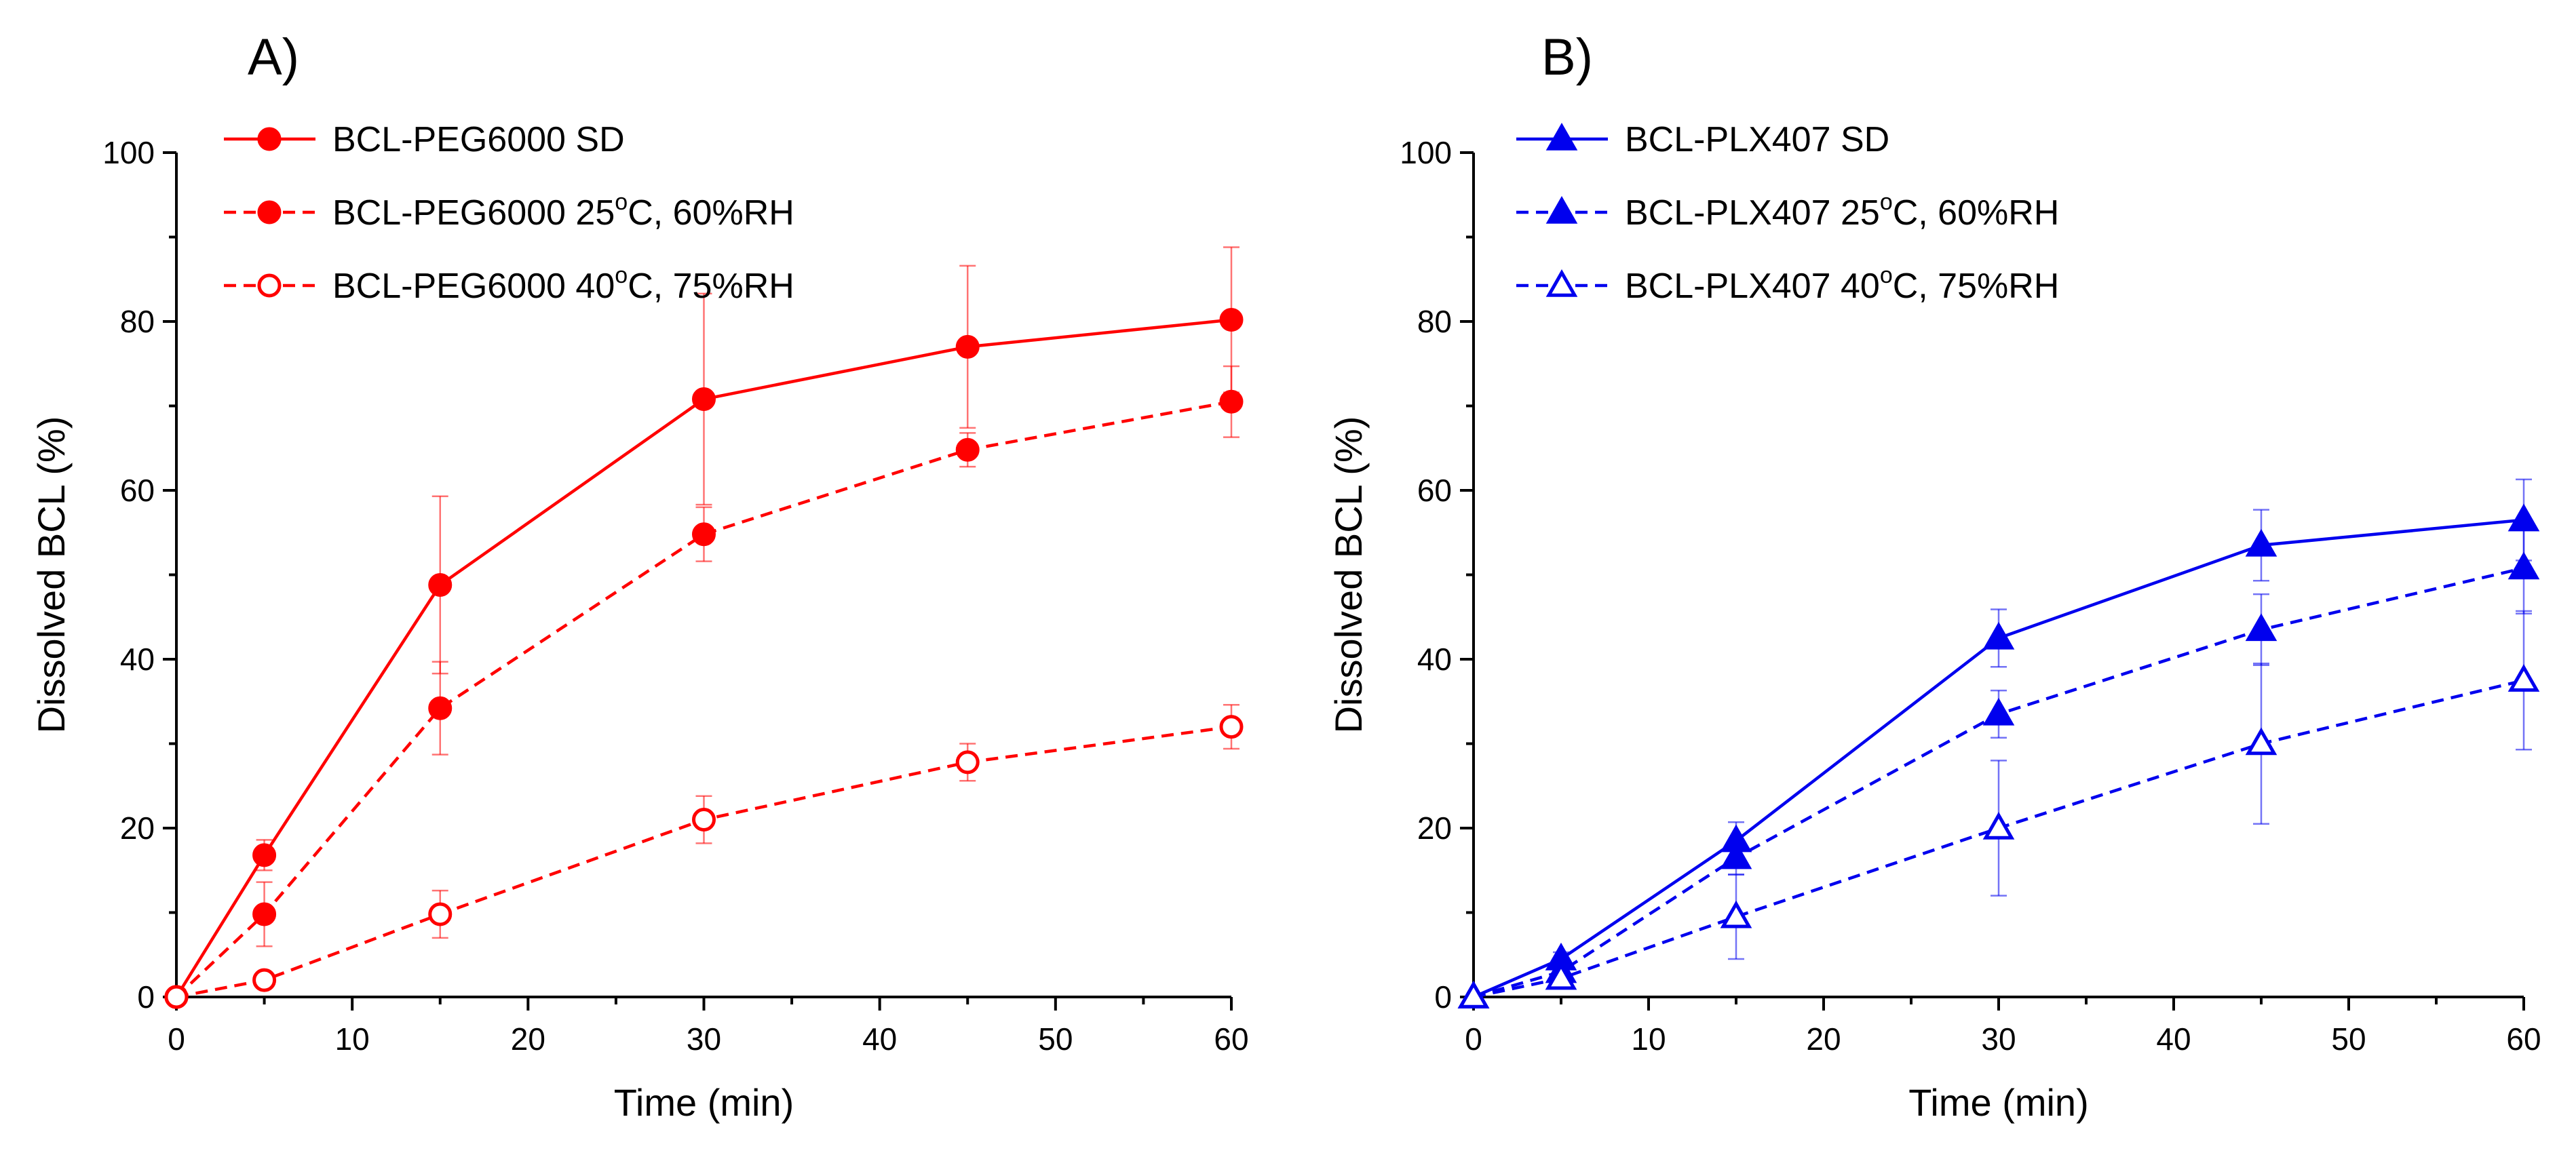  I want to click on legend-label: BCL-PEG6000 25oC, 60%RH, so click(563, 211).